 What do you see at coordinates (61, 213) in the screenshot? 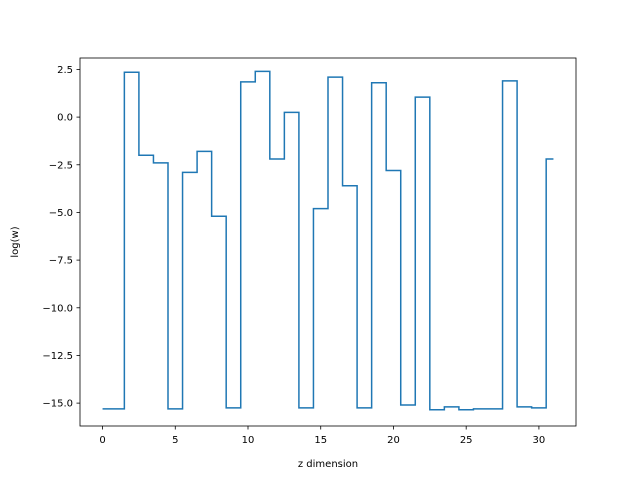
I see `y-tick-label: −5.0` at bounding box center [61, 213].